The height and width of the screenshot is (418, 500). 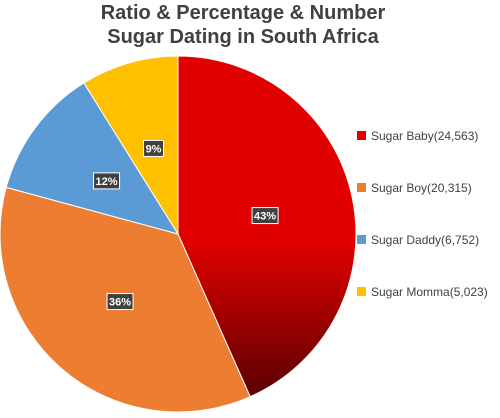 I want to click on data-label-text: 43%, so click(x=265, y=217).